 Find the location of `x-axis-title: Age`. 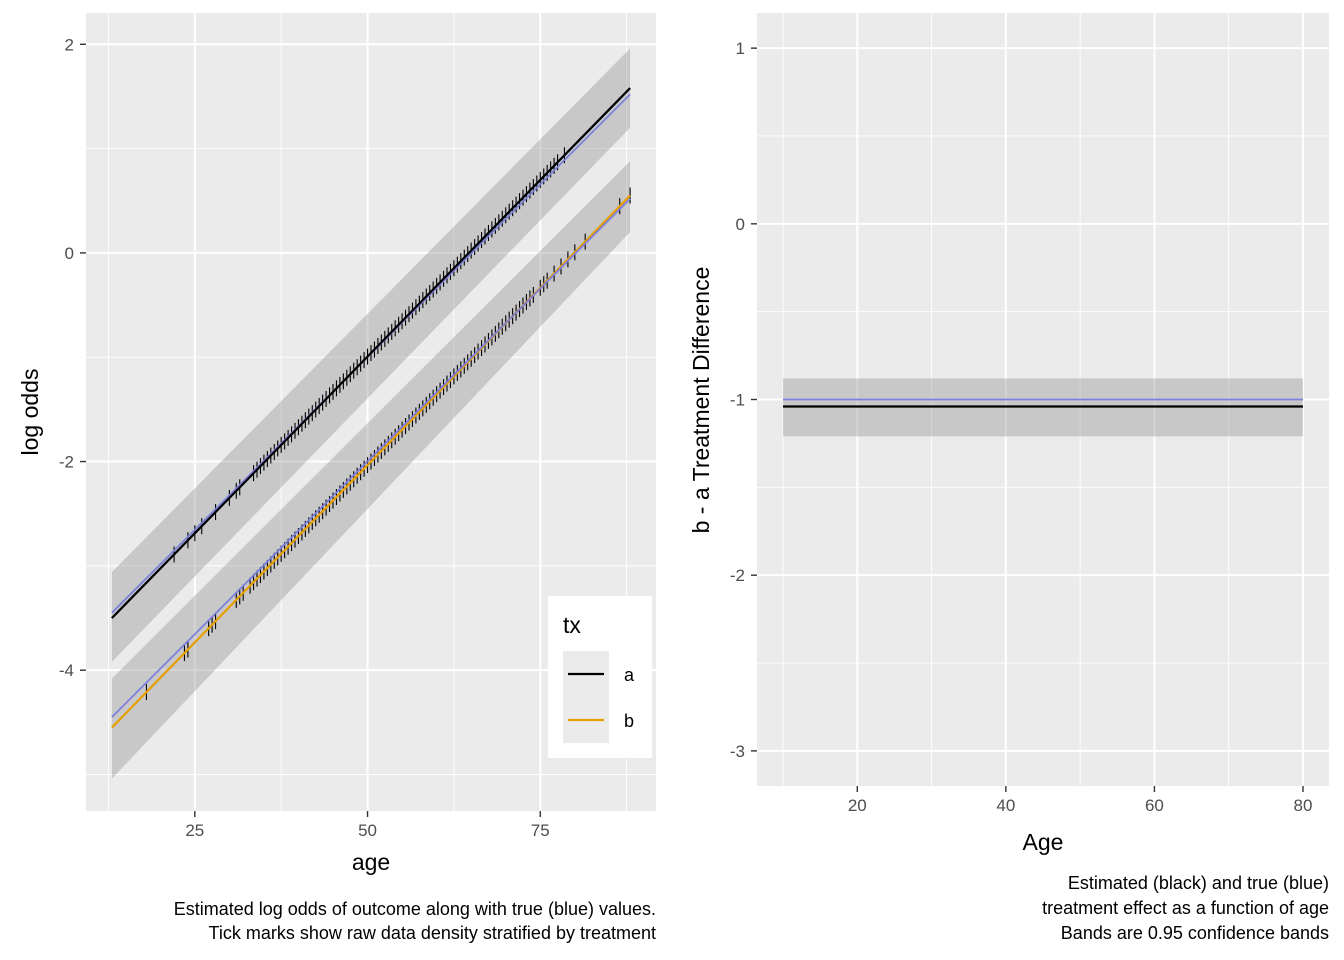

x-axis-title: Age is located at coordinates (1043, 842).